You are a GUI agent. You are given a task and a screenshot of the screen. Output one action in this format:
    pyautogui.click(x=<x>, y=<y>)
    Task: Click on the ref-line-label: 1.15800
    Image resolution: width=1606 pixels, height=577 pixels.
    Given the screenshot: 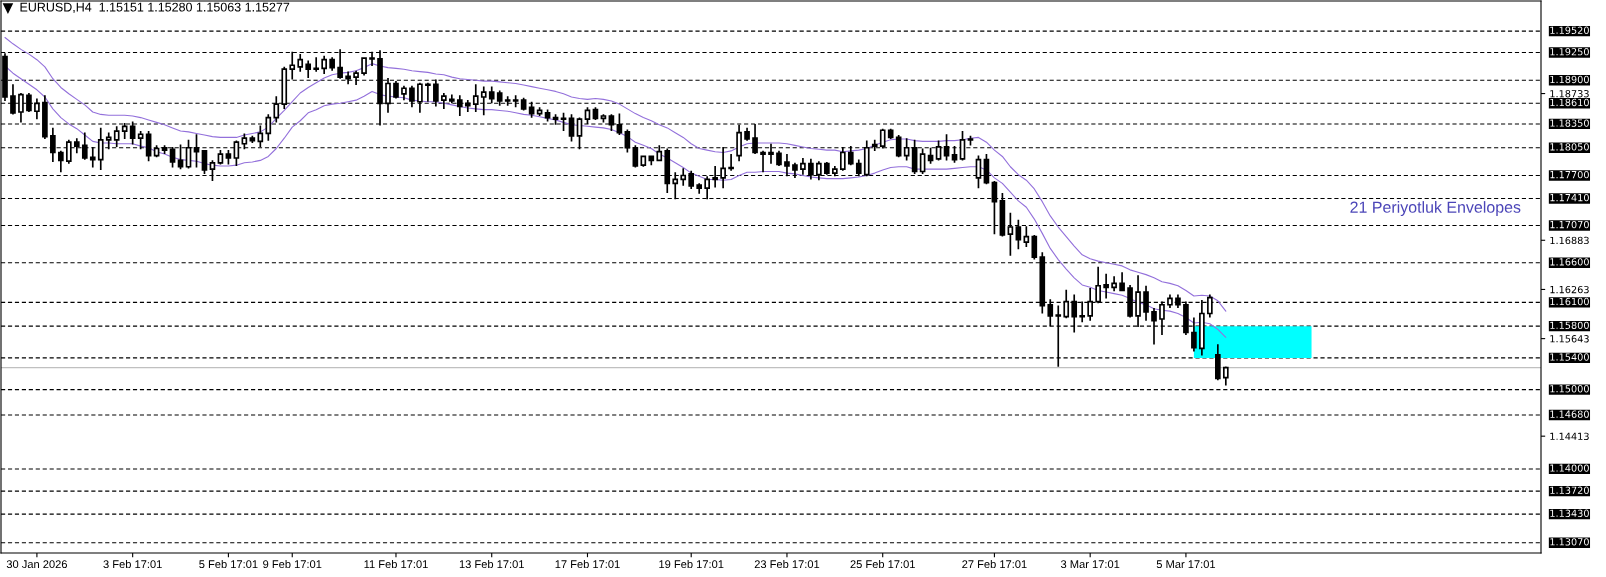 What is the action you would take?
    pyautogui.click(x=1569, y=325)
    